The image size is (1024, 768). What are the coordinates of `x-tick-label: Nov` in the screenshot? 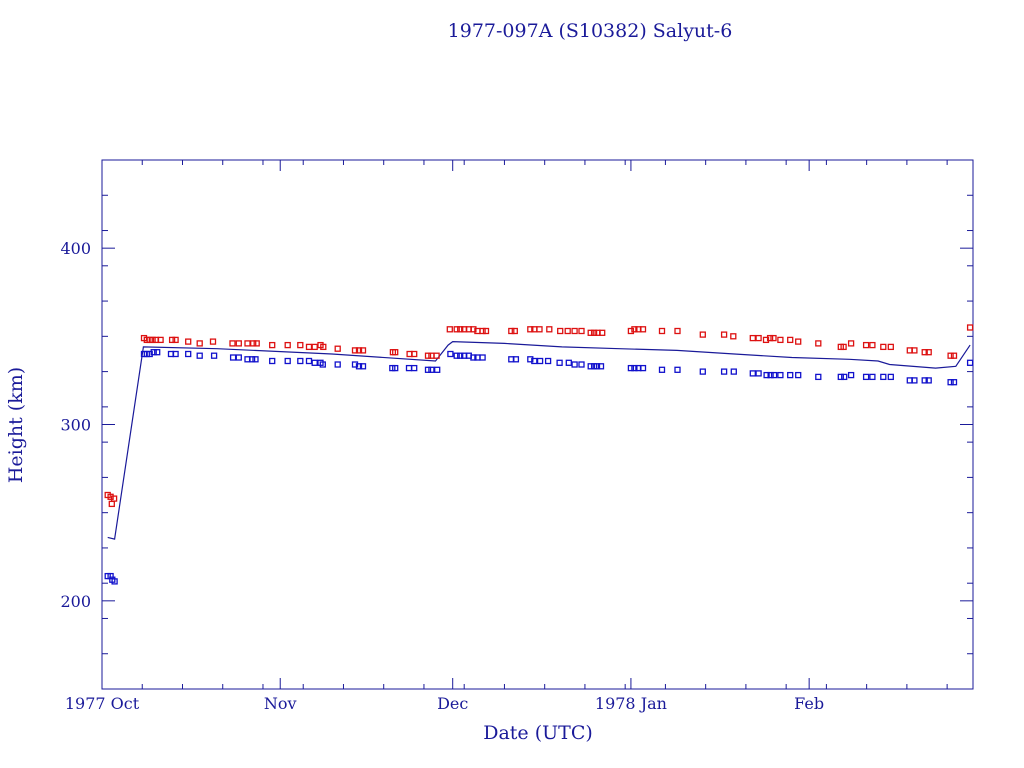 It's located at (280, 703).